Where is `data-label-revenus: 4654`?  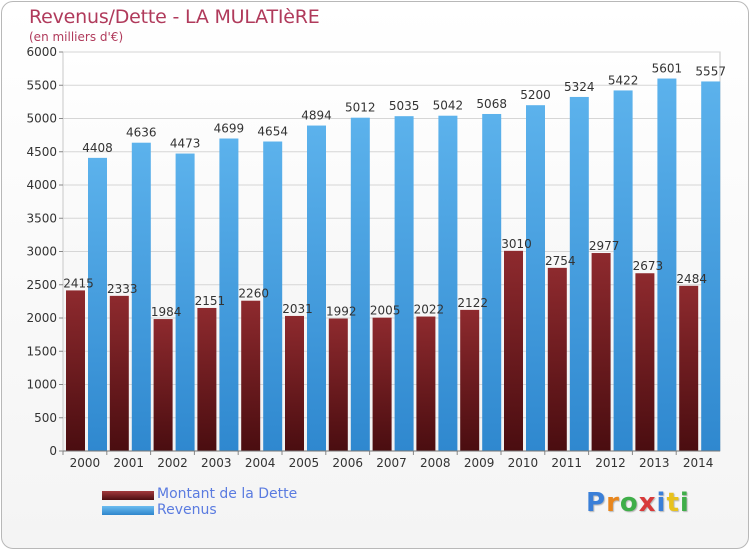 data-label-revenus: 4654 is located at coordinates (272, 132).